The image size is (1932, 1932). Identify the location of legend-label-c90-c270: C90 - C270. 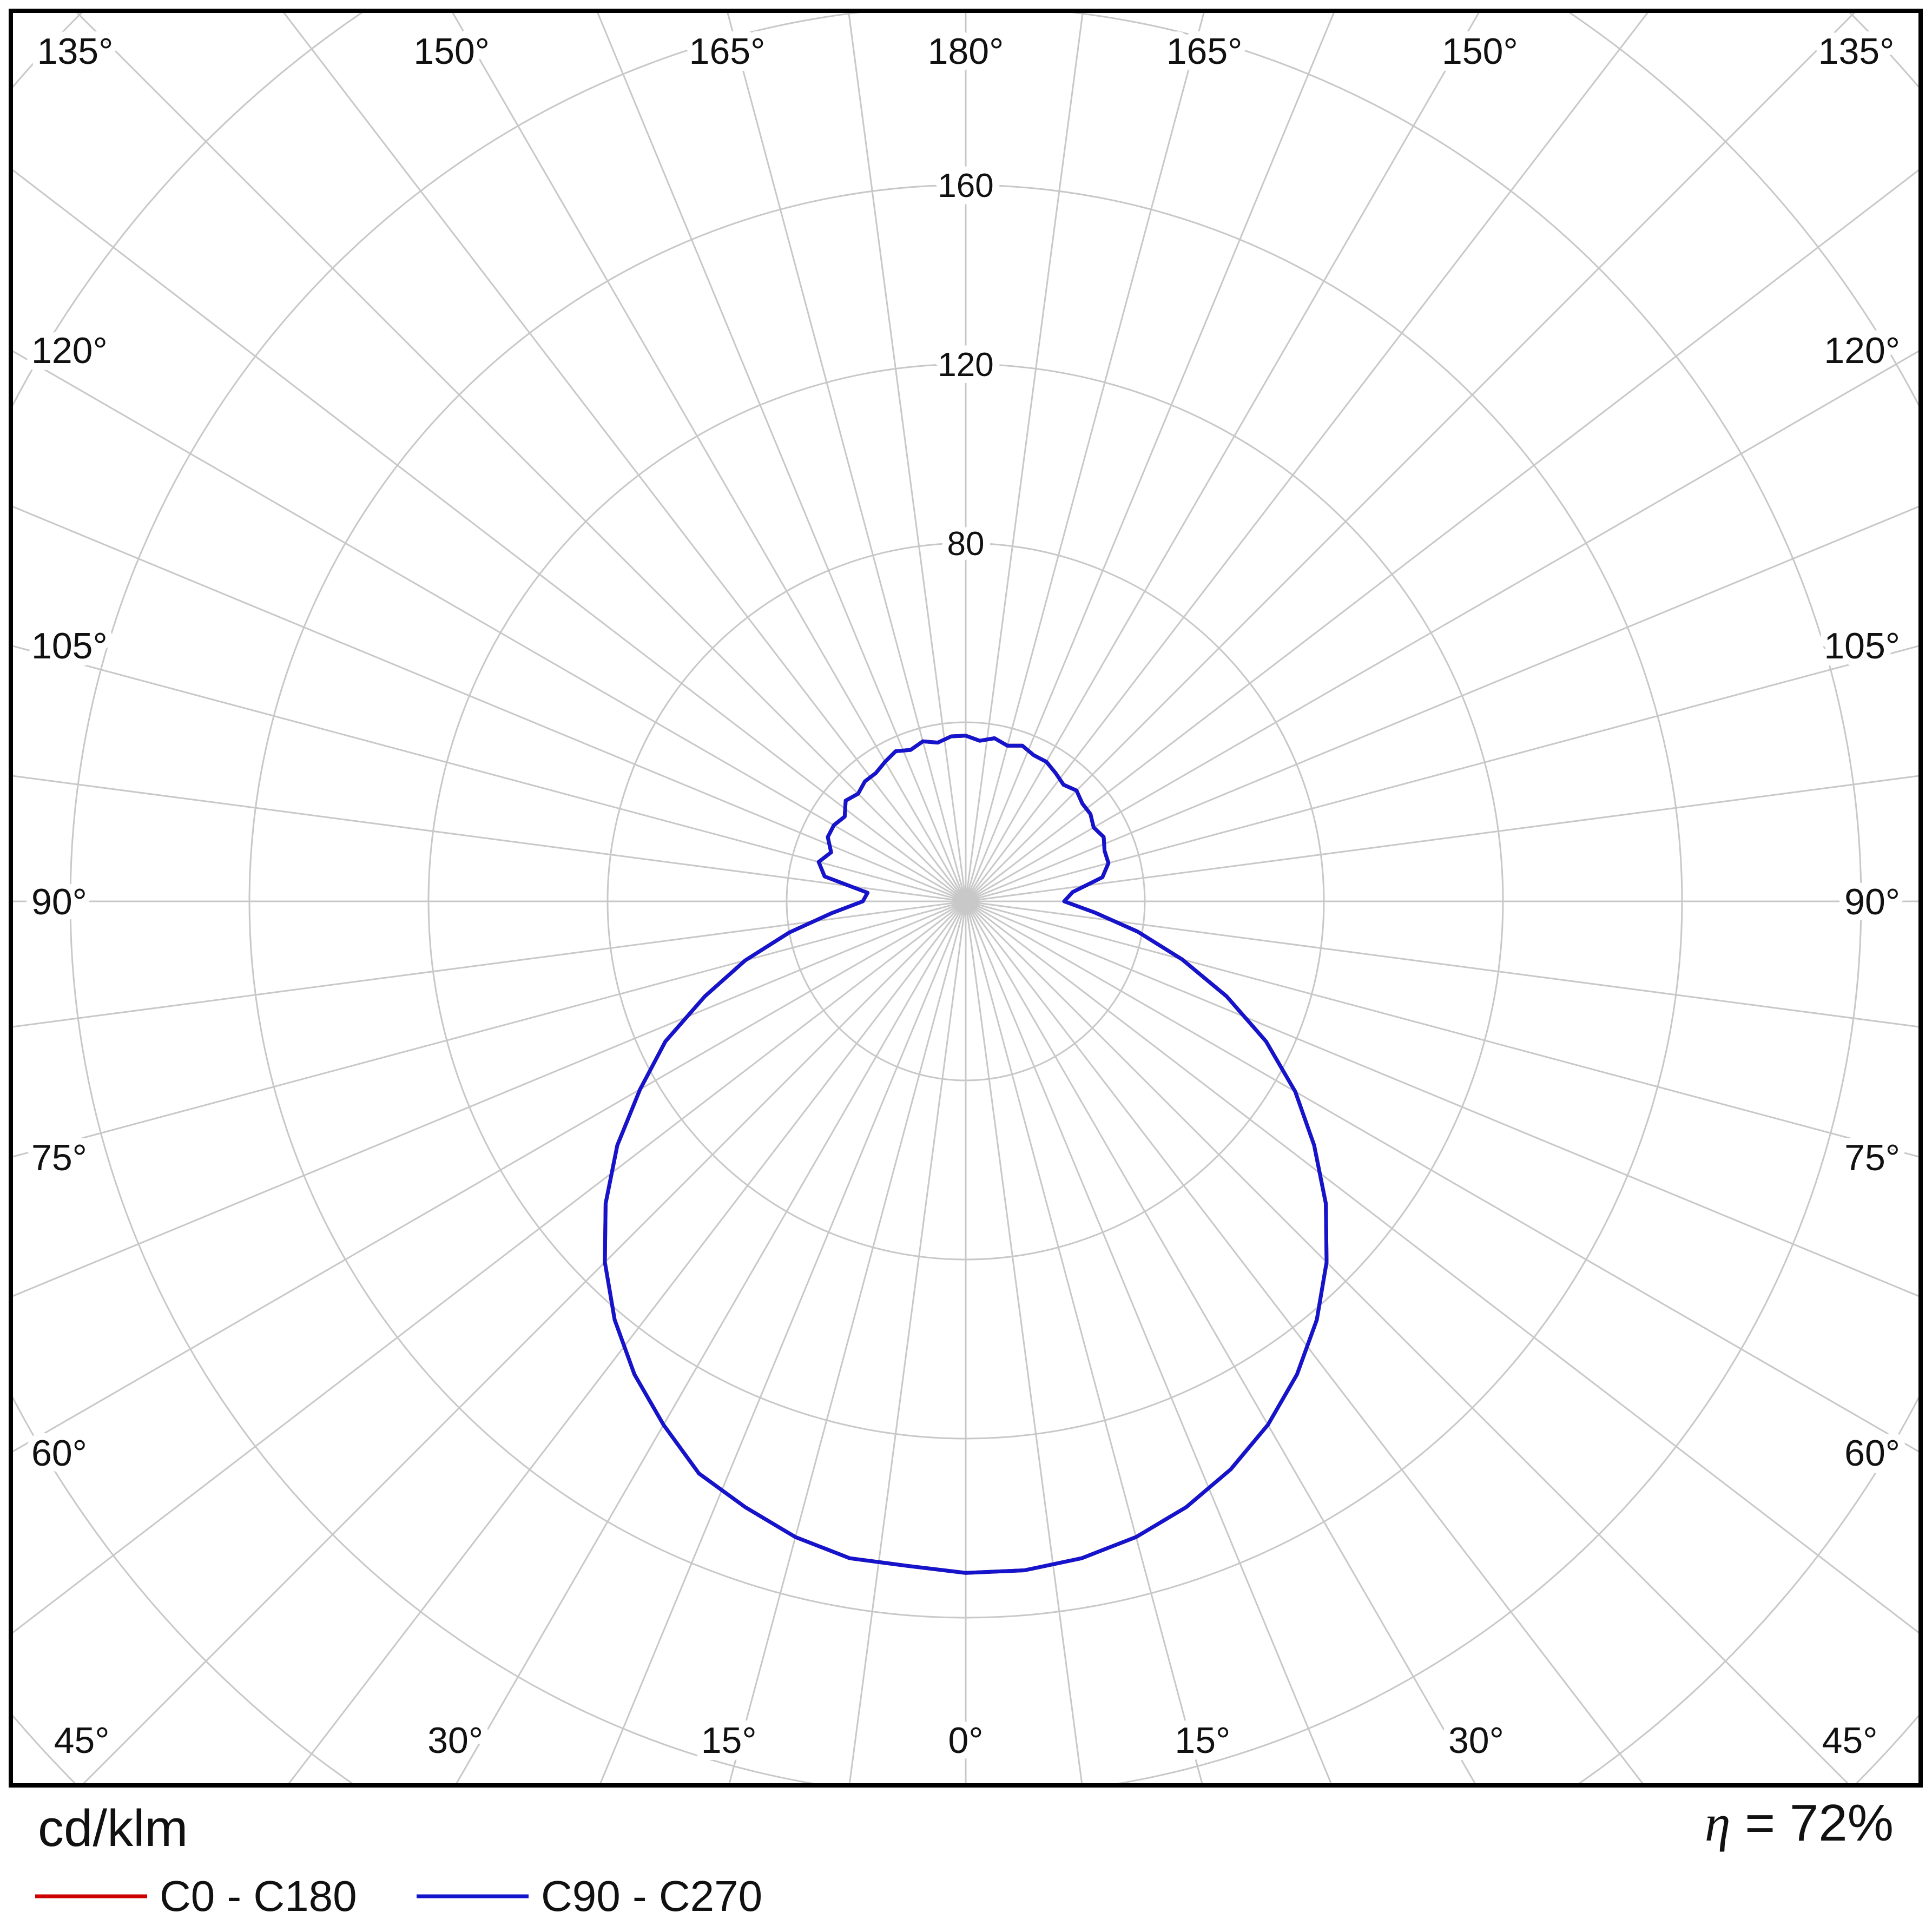
(651, 1896).